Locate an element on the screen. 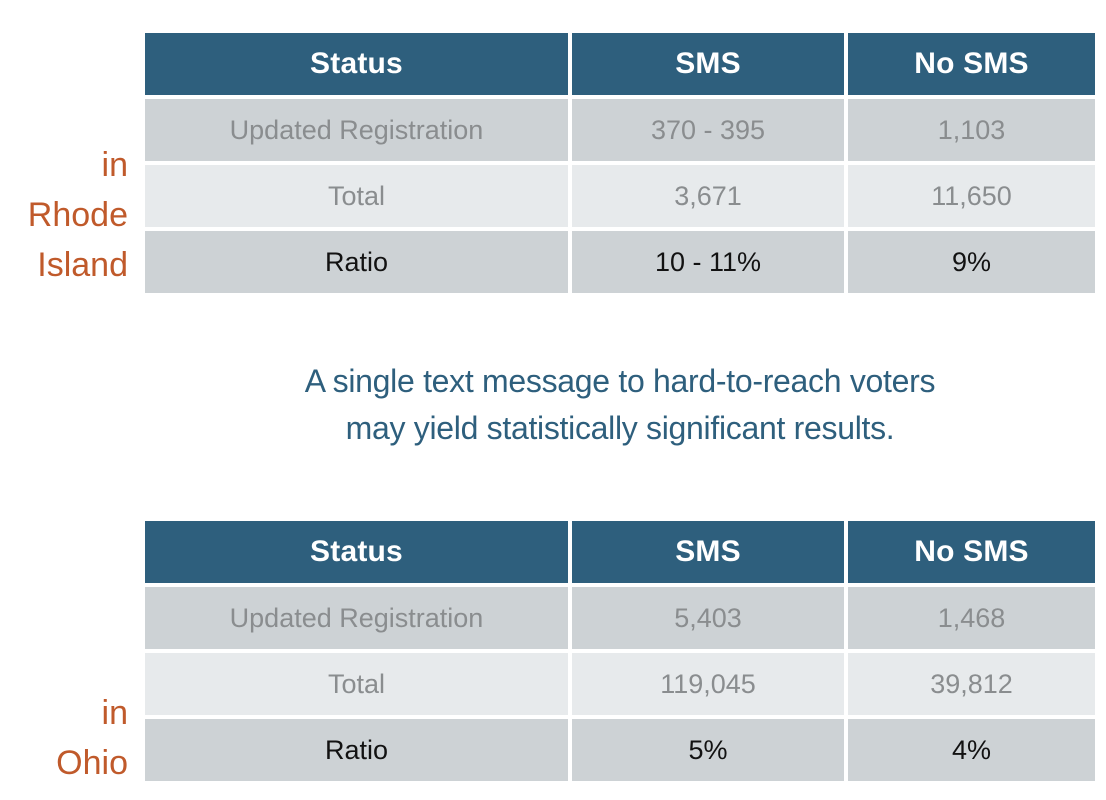 This screenshot has width=1106, height=800. oh-header-cell-status: Status is located at coordinates (356, 552).